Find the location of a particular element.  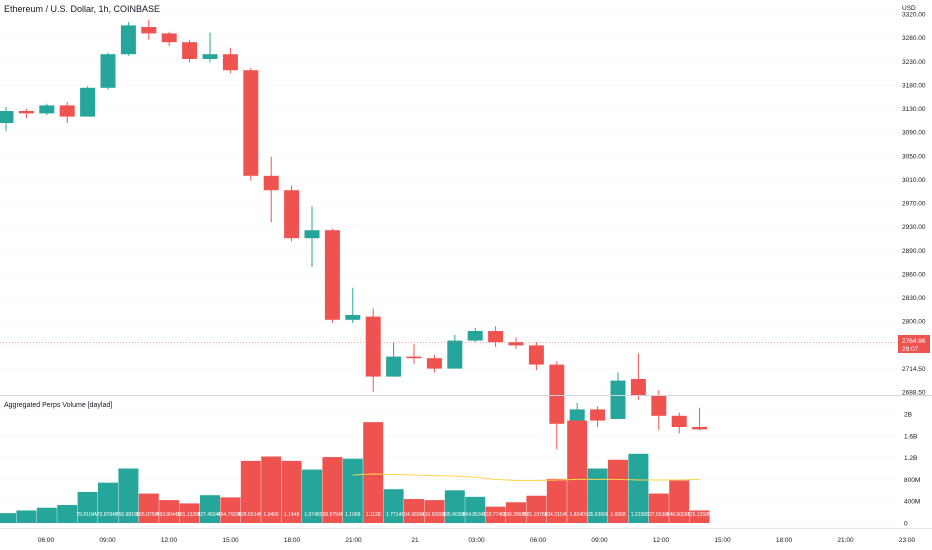

volume-tick-label: 0 is located at coordinates (906, 524).